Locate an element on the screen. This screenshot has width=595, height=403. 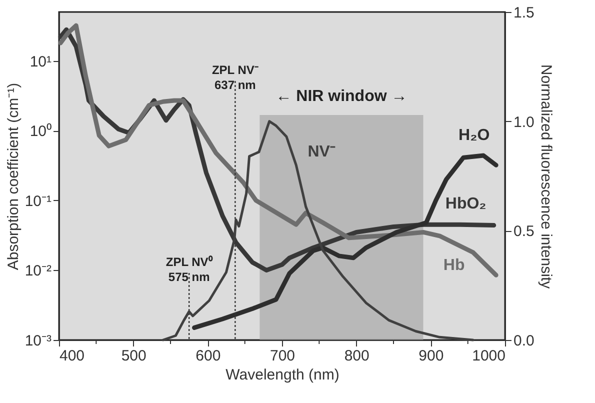
y-tick-label: 10¹ is located at coordinates (41, 61).